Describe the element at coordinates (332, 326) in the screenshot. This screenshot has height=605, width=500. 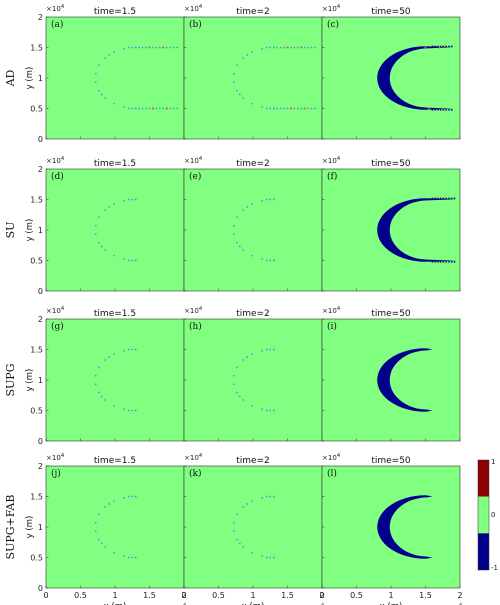
I see `panel-label: (i)` at that location.